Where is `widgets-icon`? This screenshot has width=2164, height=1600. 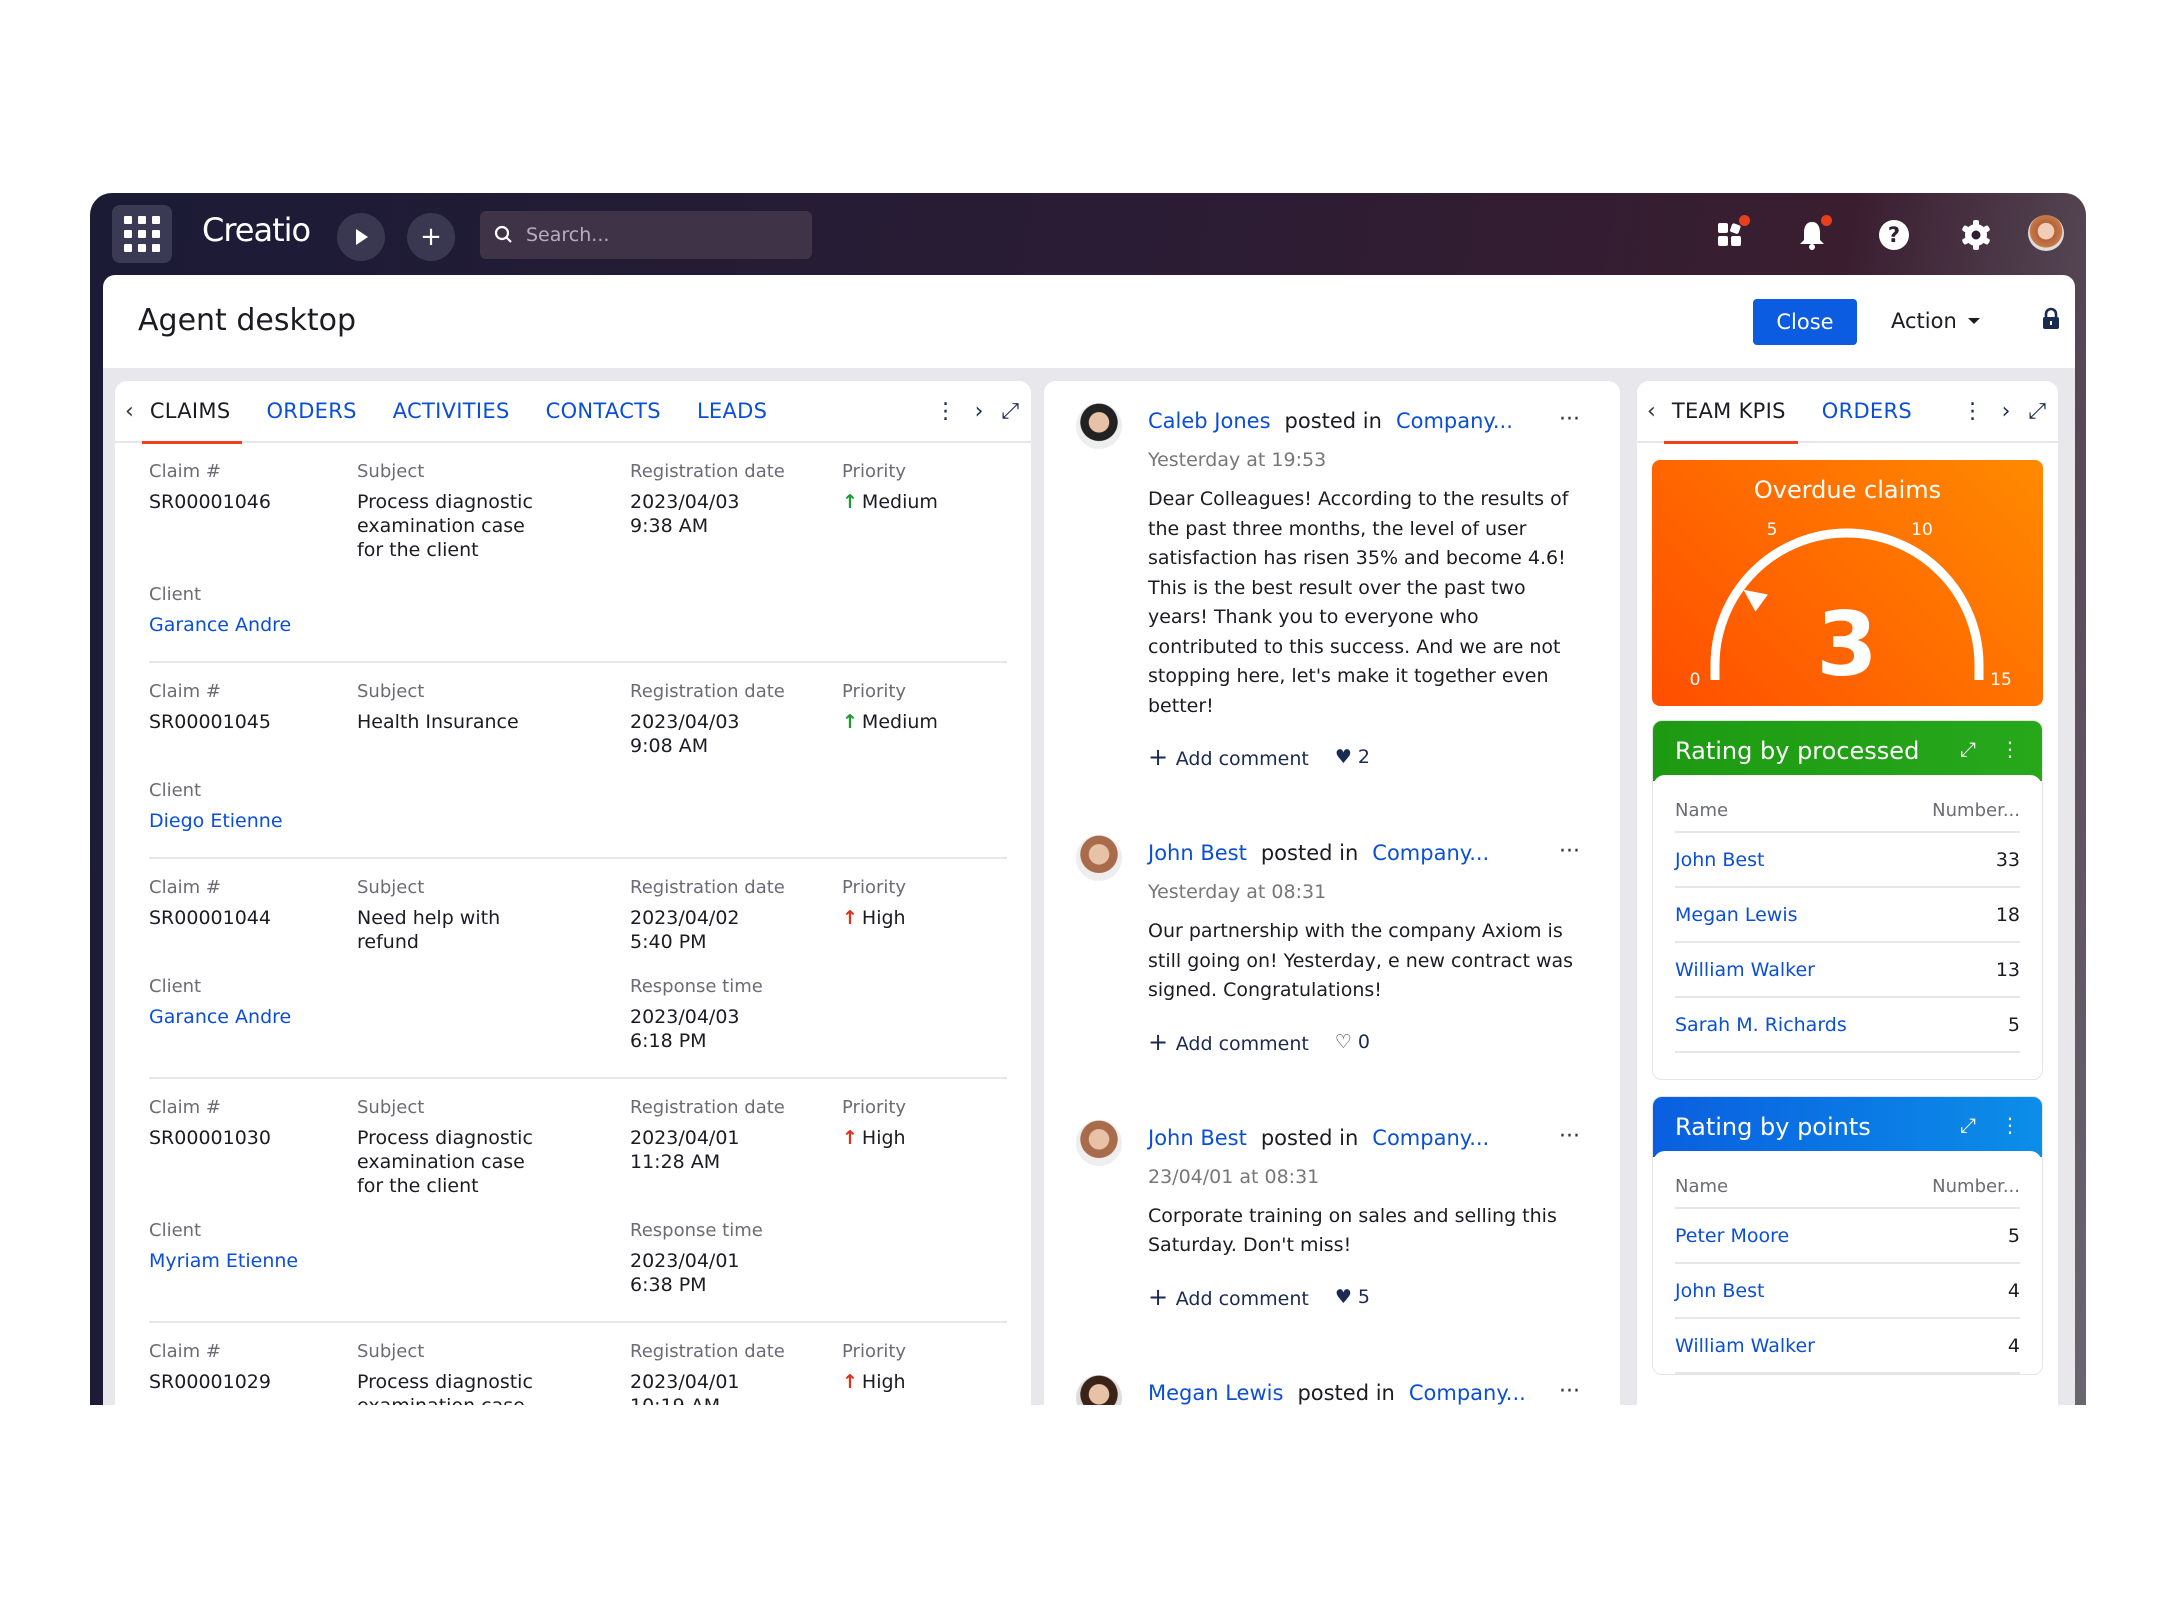
widgets-icon is located at coordinates (1730, 235).